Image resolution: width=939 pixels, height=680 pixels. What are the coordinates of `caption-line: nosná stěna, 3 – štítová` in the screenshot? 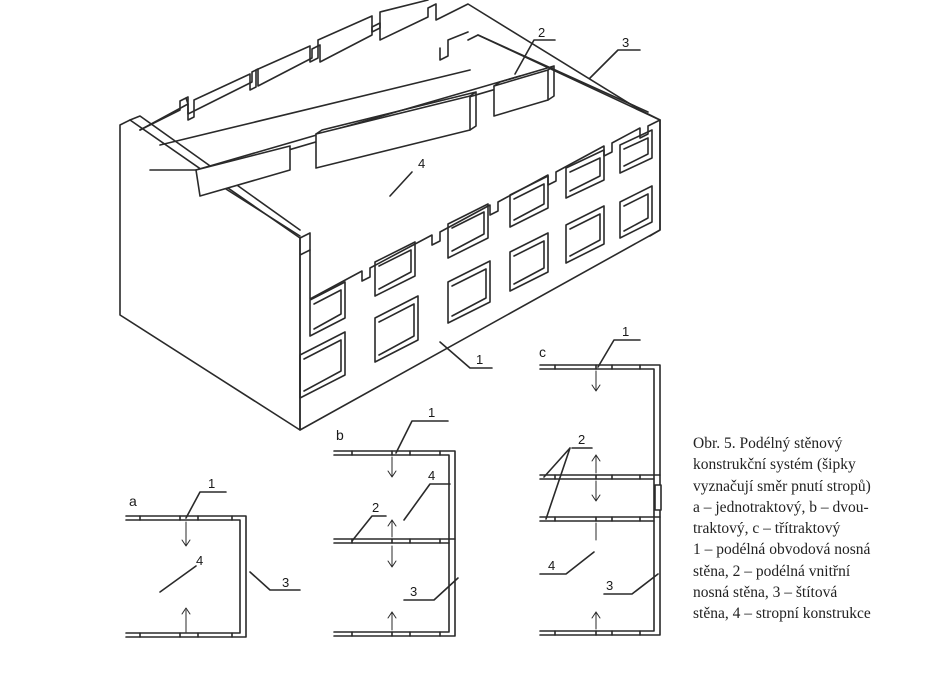 It's located at (765, 593).